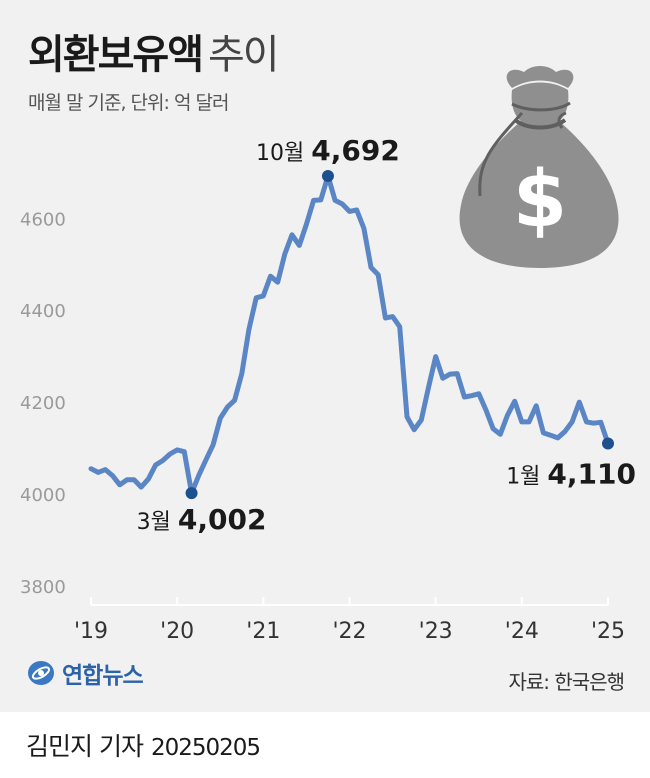  What do you see at coordinates (43, 495) in the screenshot?
I see `y-tick-label: 4000` at bounding box center [43, 495].